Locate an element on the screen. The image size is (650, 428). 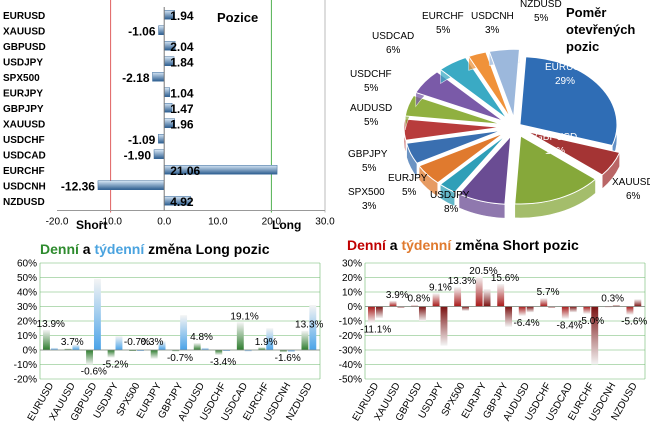
long-title-rest: změna Long pozic is located at coordinates (207, 249).